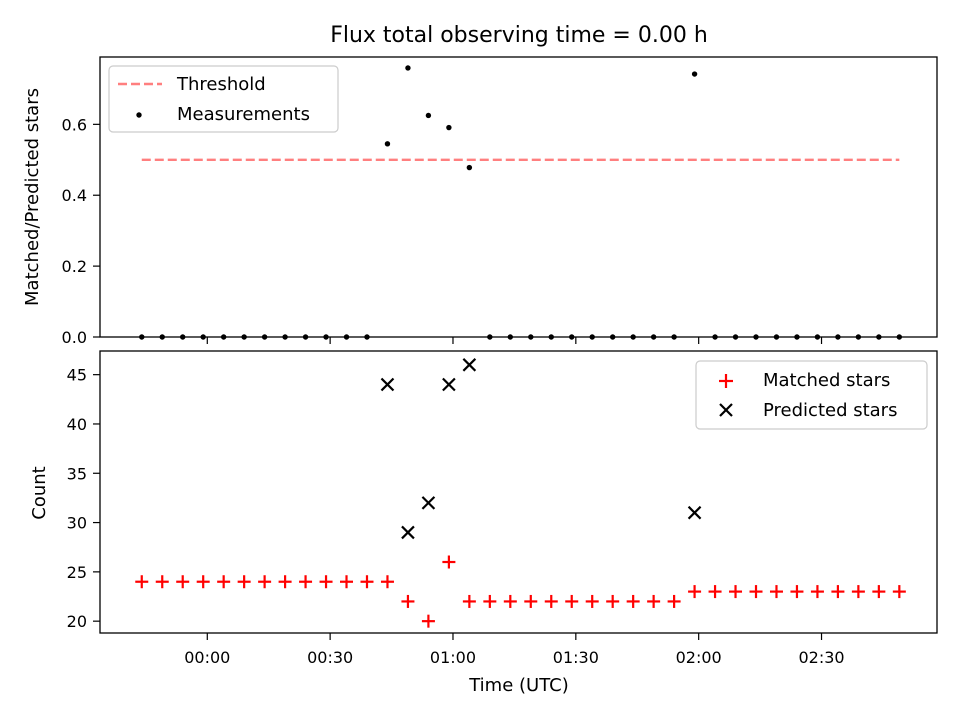  I want to click on bottom-legend-box, so click(811, 395).